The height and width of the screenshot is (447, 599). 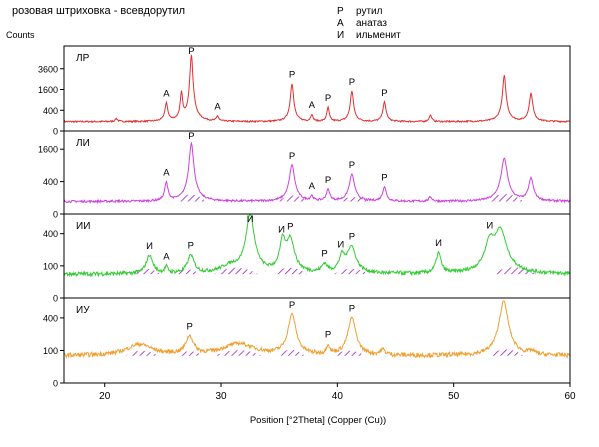 I want to click on legend-symbol-rutile: Р, so click(x=340, y=11).